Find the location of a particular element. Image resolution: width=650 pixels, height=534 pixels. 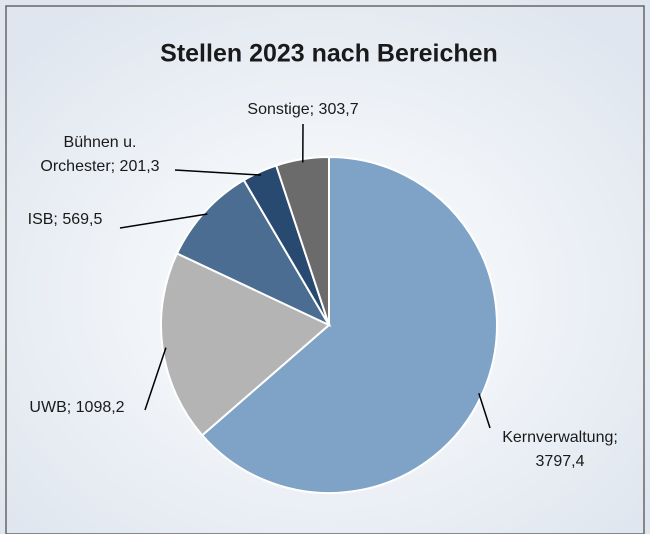

data-label: Kernverwaltung; 3797,4 is located at coordinates (560, 449).